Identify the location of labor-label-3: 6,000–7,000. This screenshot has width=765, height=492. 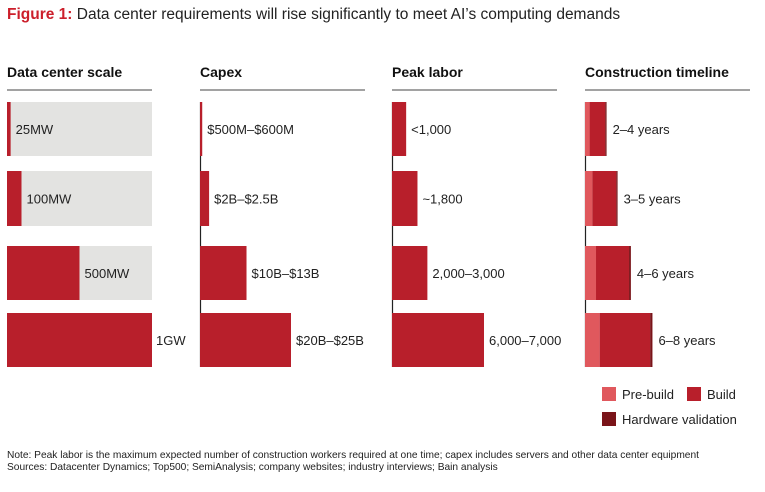
(525, 340).